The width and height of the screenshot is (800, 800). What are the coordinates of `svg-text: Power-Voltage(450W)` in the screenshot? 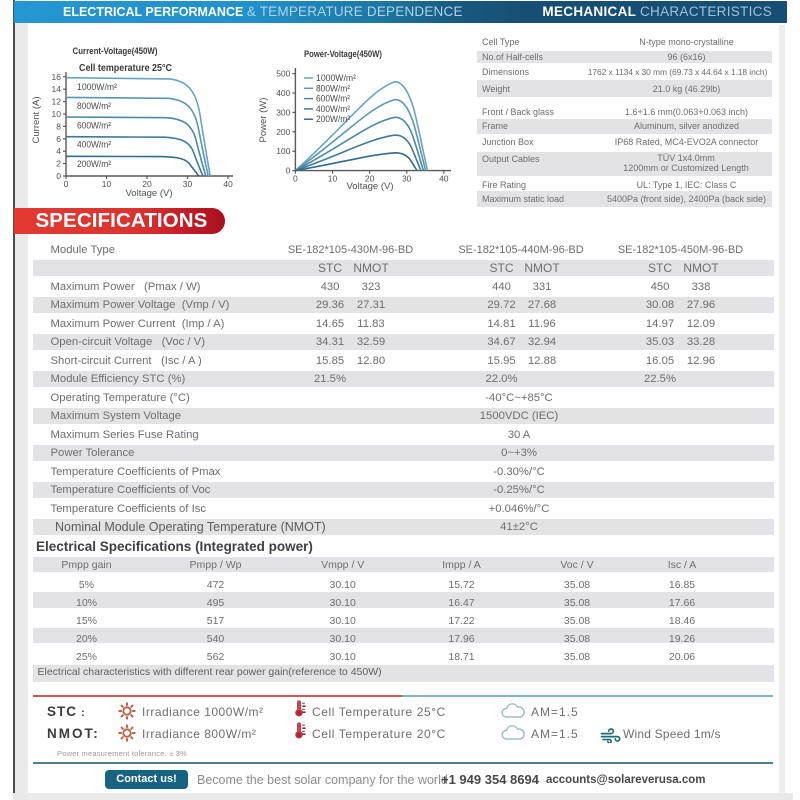 It's located at (343, 54).